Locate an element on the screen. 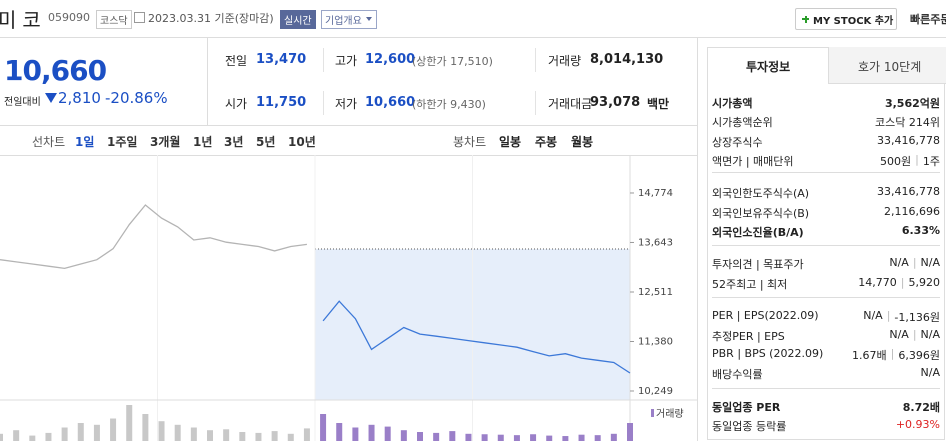 This screenshot has height=441, width=946. info-values: N/A is located at coordinates (930, 372).